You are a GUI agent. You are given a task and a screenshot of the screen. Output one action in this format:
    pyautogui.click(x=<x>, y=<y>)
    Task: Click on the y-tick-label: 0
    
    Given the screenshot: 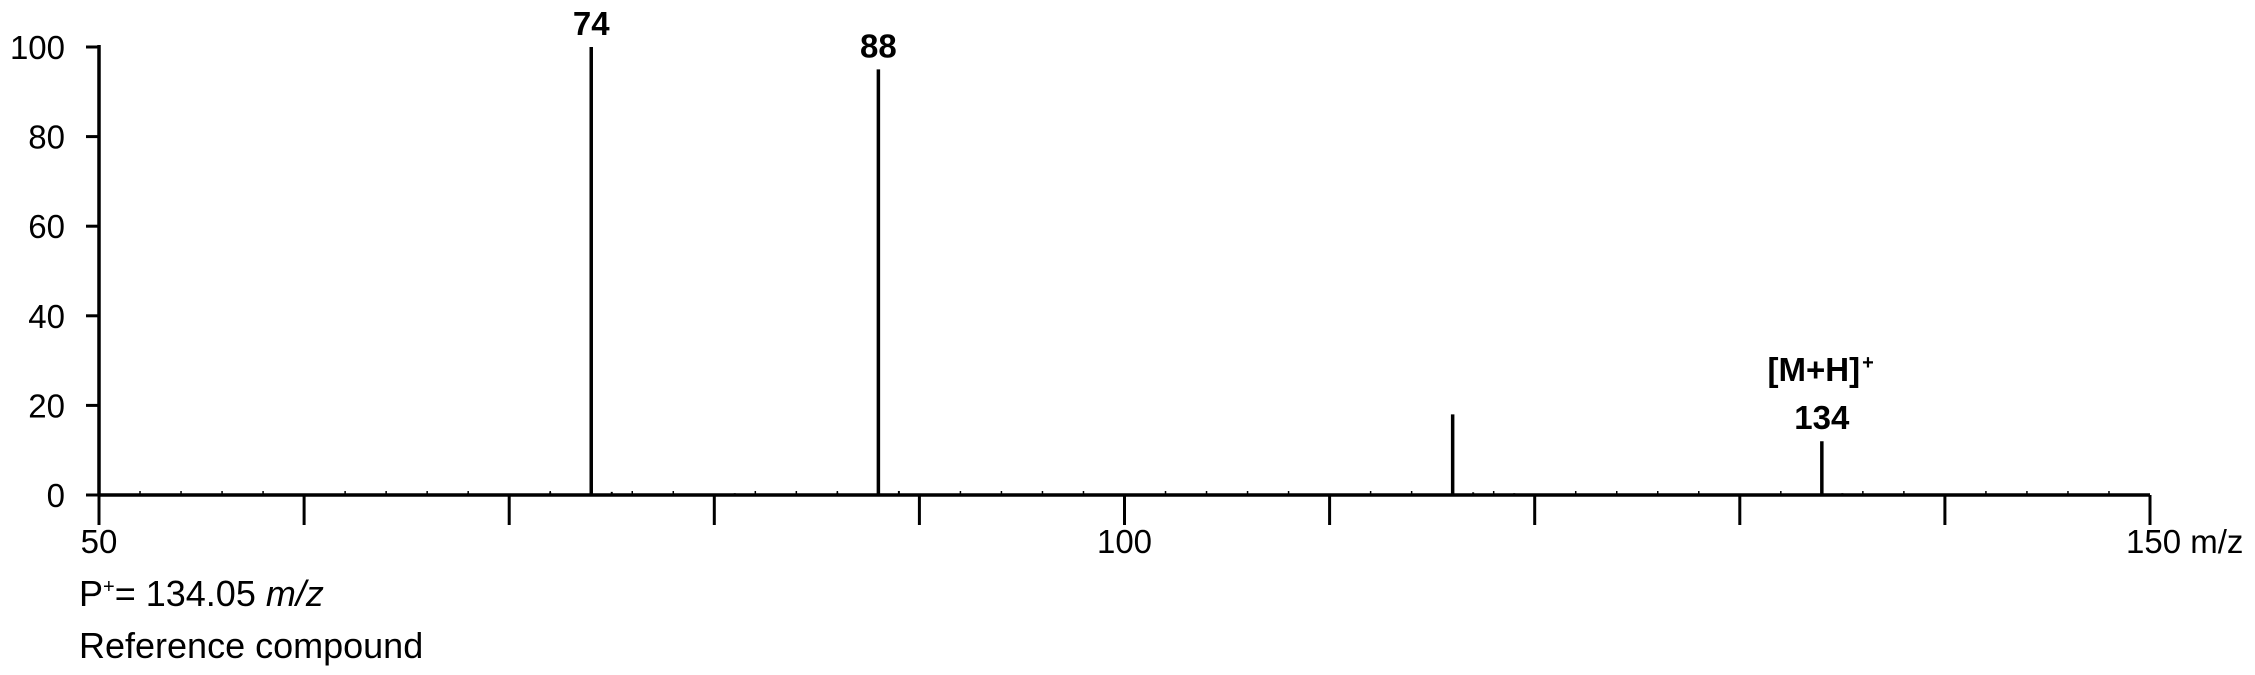 What is the action you would take?
    pyautogui.click(x=56, y=495)
    